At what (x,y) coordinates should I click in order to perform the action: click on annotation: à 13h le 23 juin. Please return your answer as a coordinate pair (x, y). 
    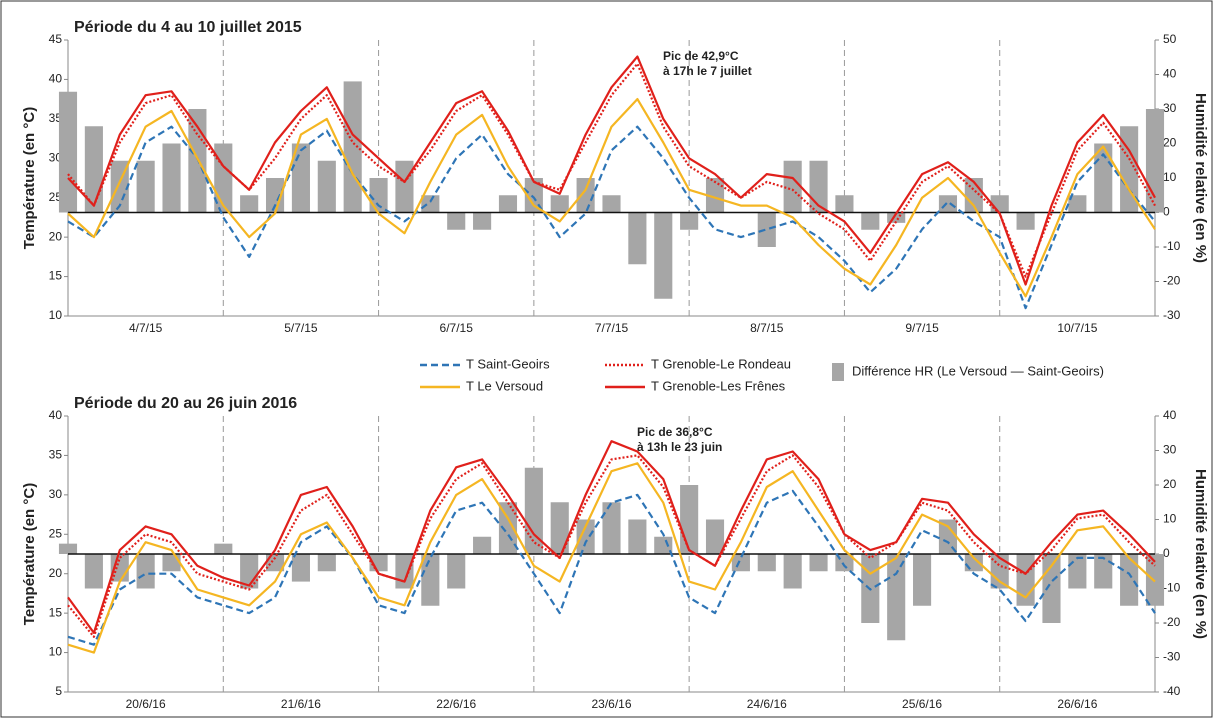
    Looking at the image, I should click on (679, 447).